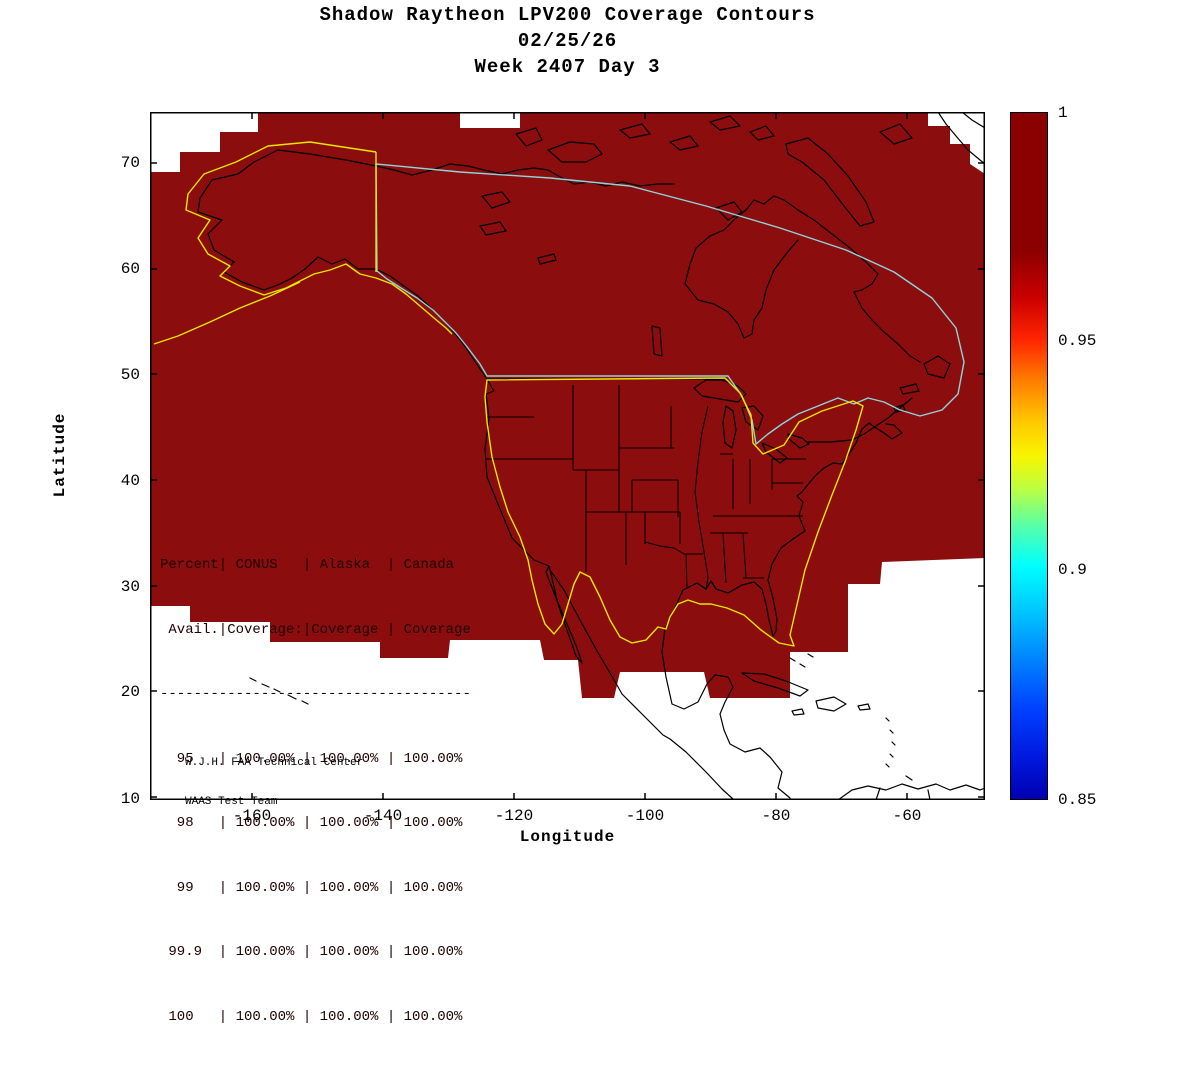  I want to click on x-tick--140: -140, so click(383, 816).